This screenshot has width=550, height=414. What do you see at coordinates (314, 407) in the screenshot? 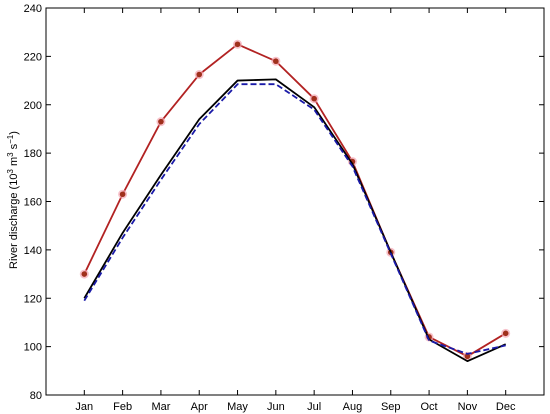
I see `x-tick-label: Jul` at bounding box center [314, 407].